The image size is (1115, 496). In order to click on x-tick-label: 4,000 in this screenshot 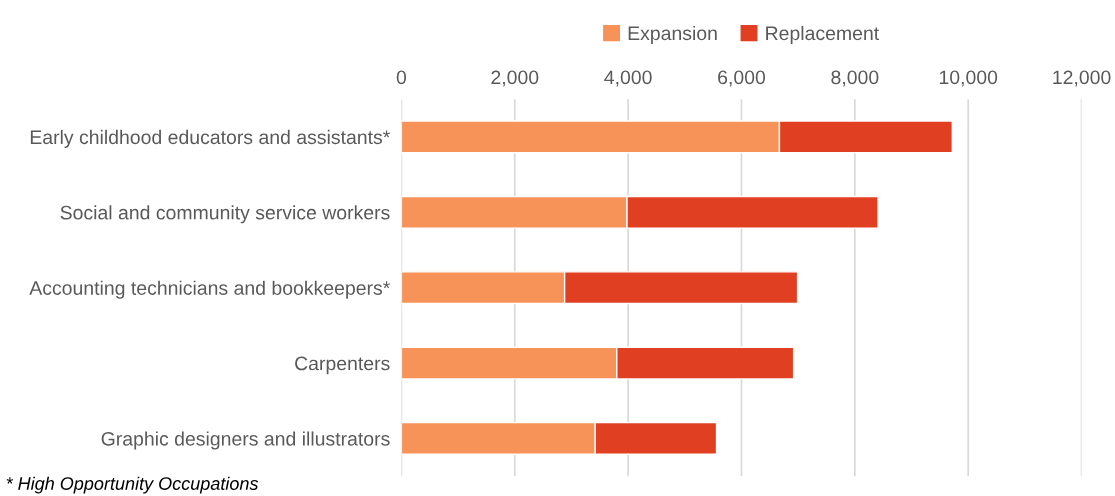, I will do `click(628, 78)`.